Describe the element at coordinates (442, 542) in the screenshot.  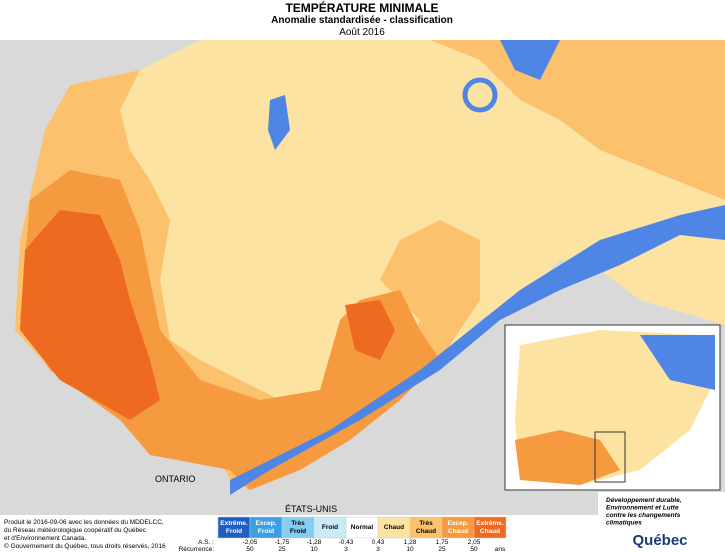
I see `as-value: 1,75` at that location.